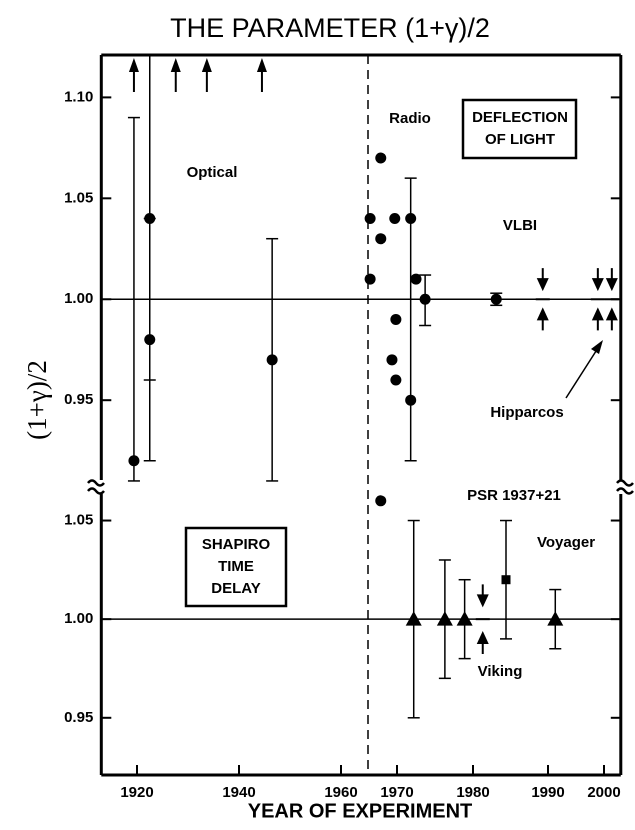  Describe the element at coordinates (78, 96) in the screenshot. I see `y-tick-label: 1.10` at that location.